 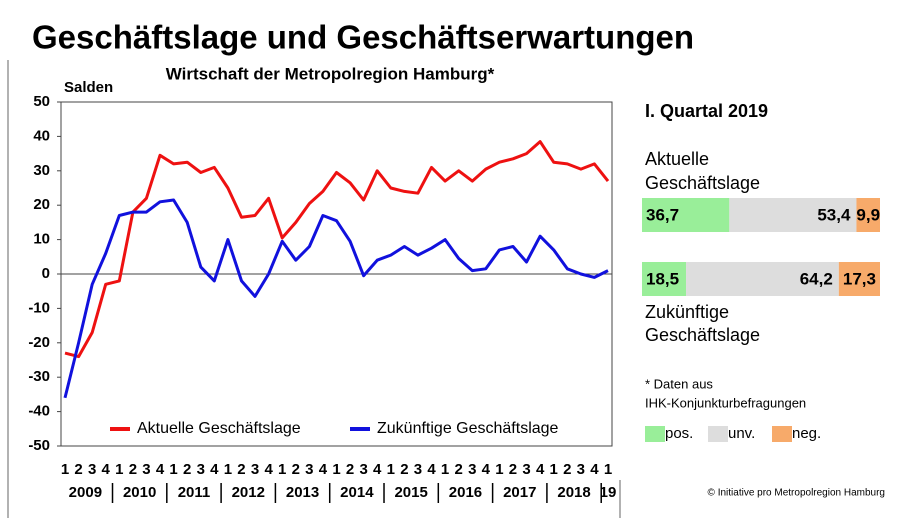 I want to click on year-label: 2017, so click(x=519, y=492).